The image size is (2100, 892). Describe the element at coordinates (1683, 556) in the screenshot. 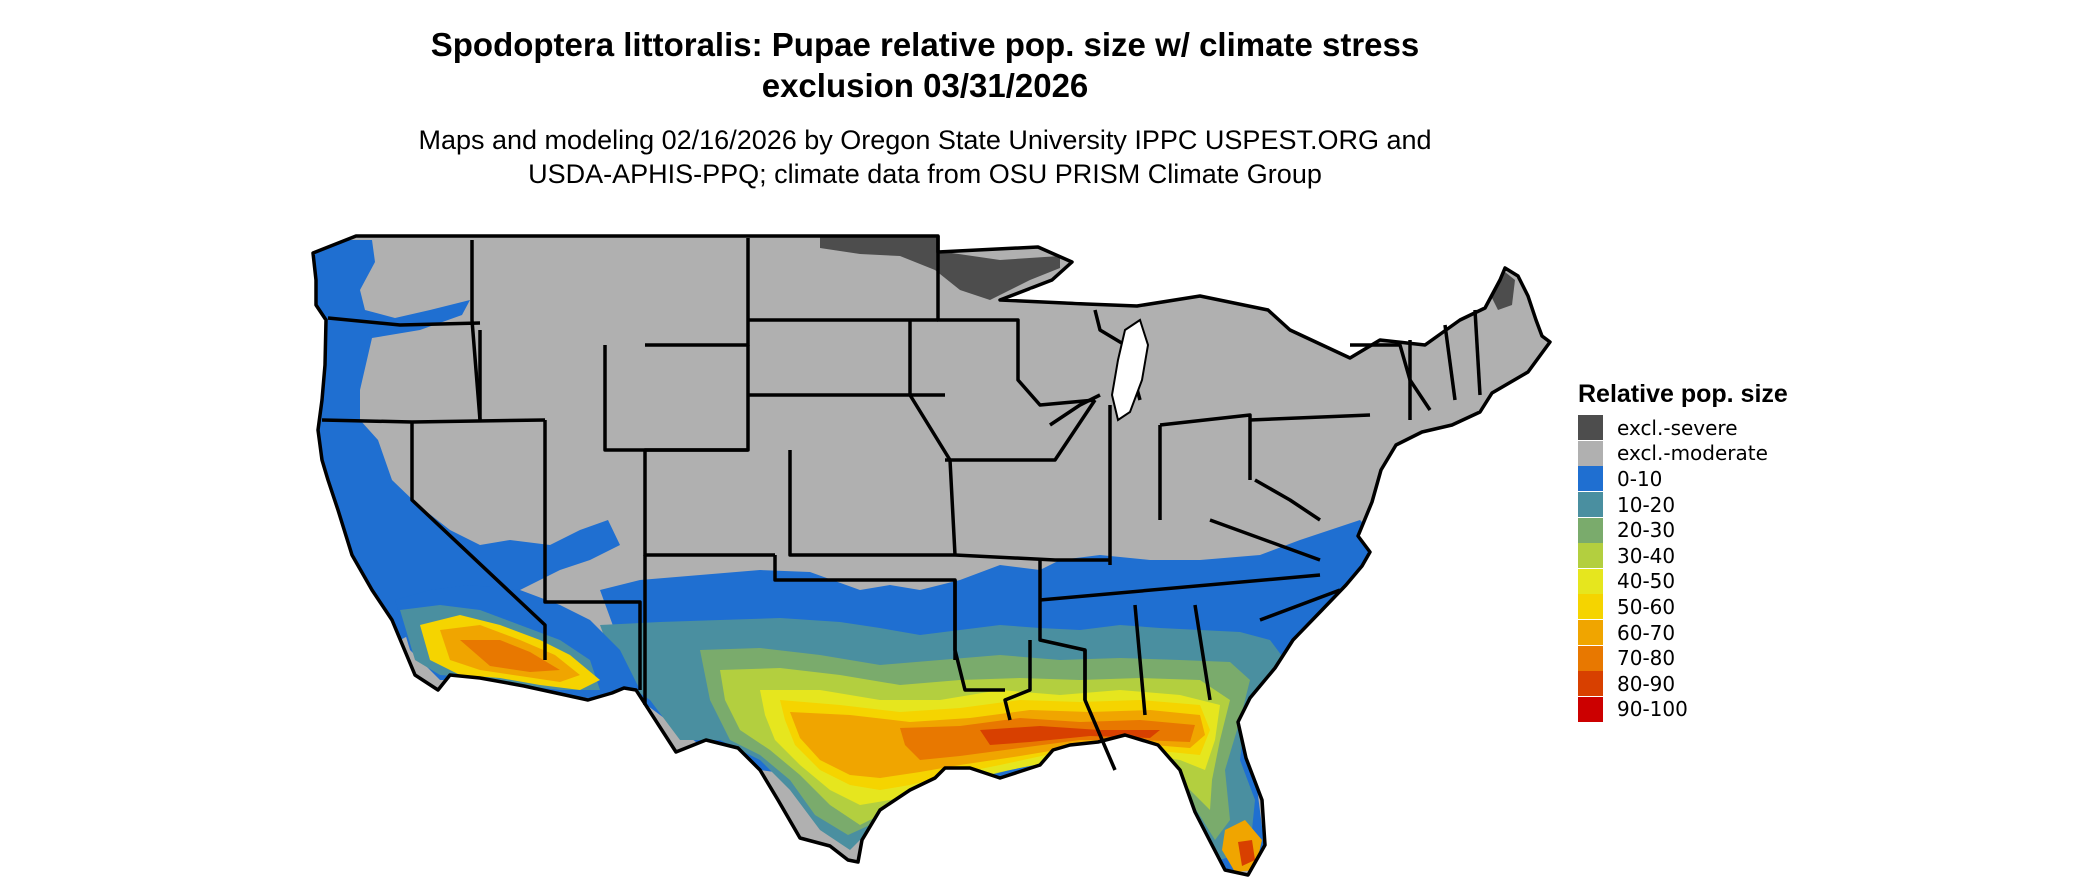

I see `legend-item: 30-40` at that location.